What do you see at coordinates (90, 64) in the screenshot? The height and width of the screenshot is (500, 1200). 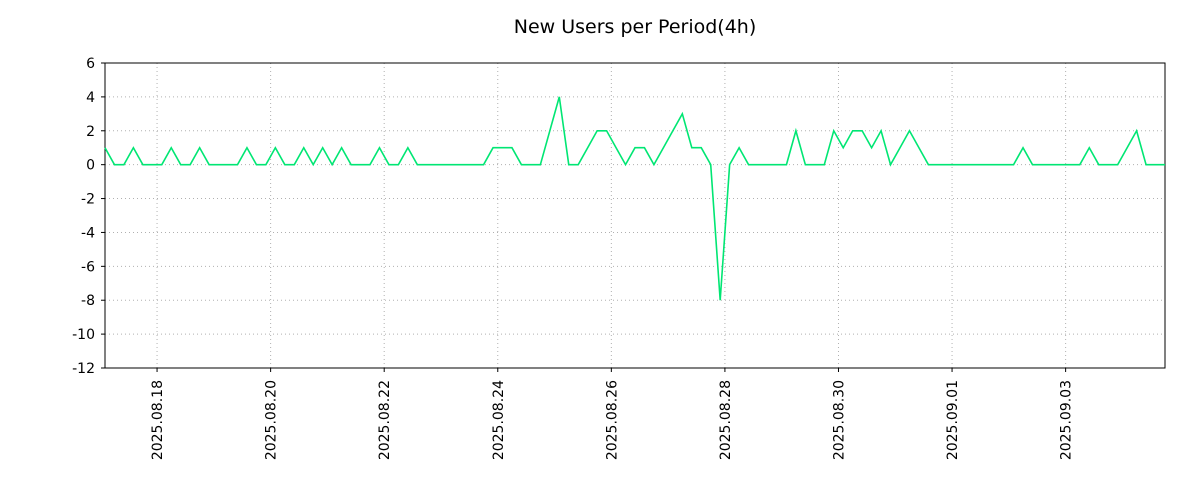 I see `y-tick-label: 6` at bounding box center [90, 64].